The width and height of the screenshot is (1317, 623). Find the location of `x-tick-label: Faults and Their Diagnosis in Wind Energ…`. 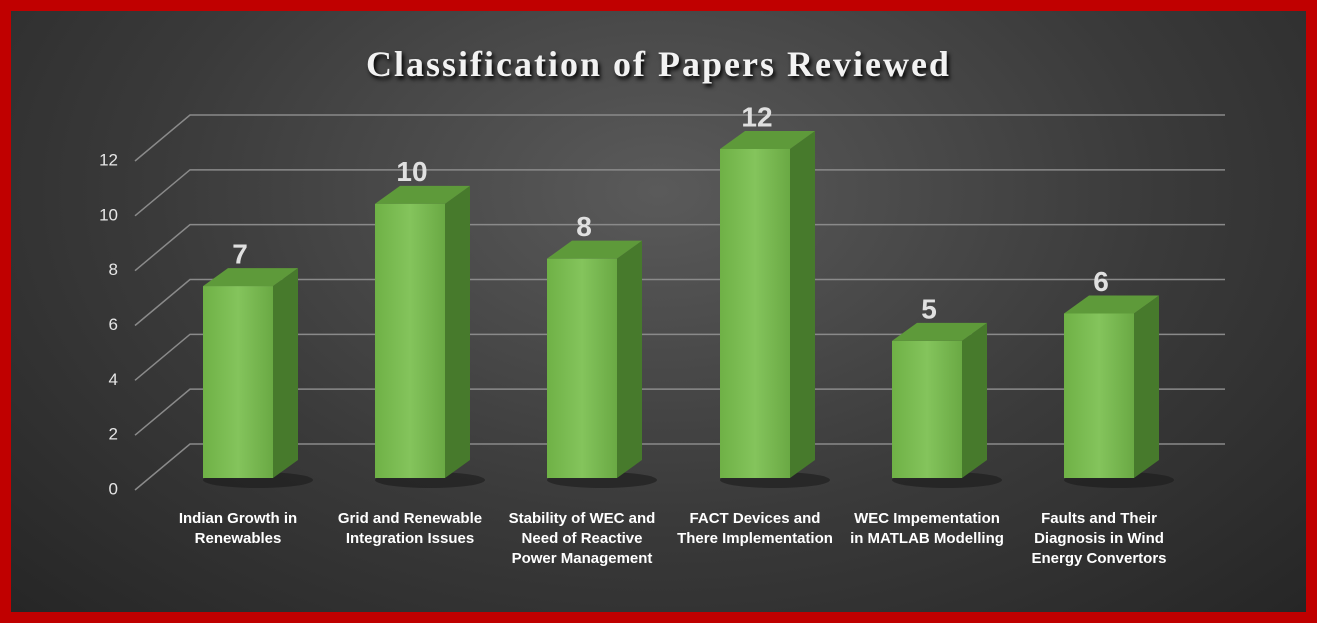

x-tick-label: Faults and Their Diagnosis in Wind Energ… is located at coordinates (1099, 538).